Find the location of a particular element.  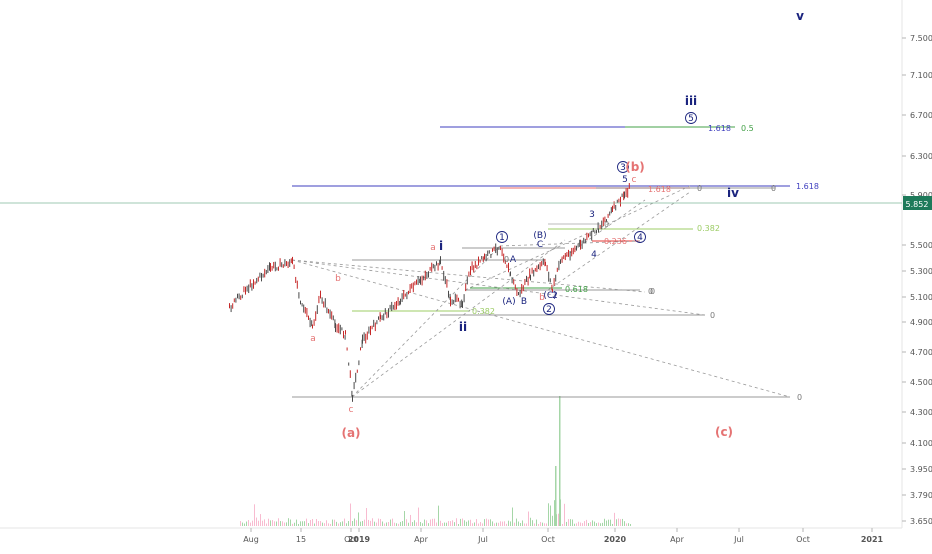

y-tick-label: 6.700 is located at coordinates (921, 115).